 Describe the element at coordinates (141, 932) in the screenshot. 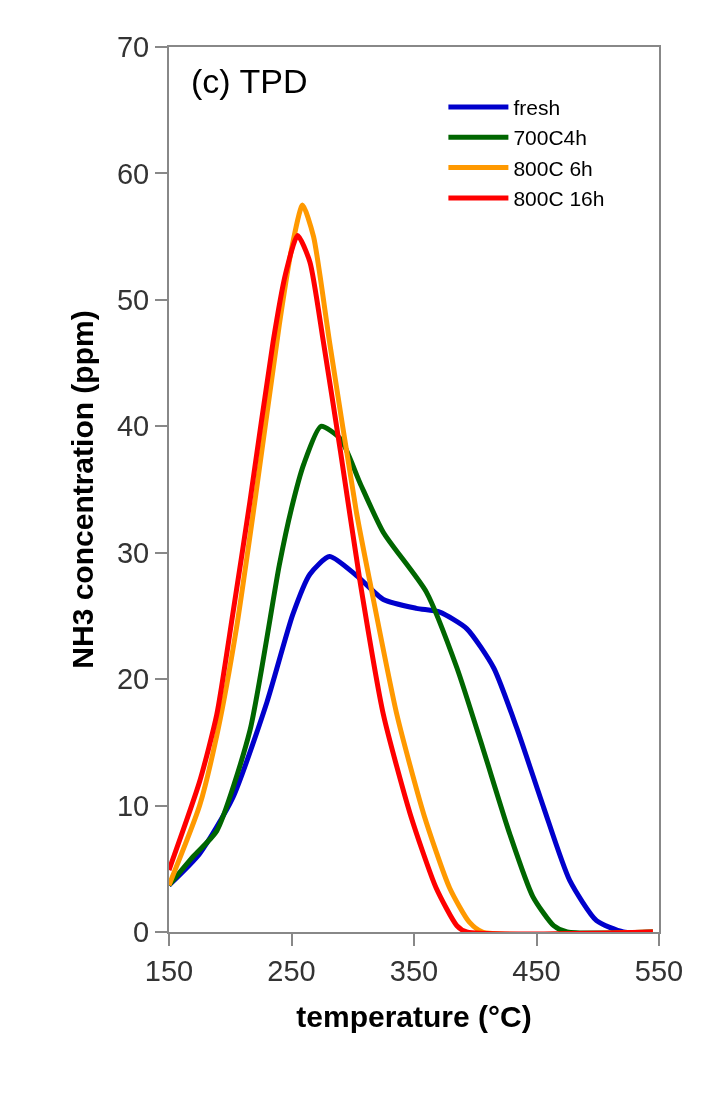

I see `y-tick-label: 0` at that location.